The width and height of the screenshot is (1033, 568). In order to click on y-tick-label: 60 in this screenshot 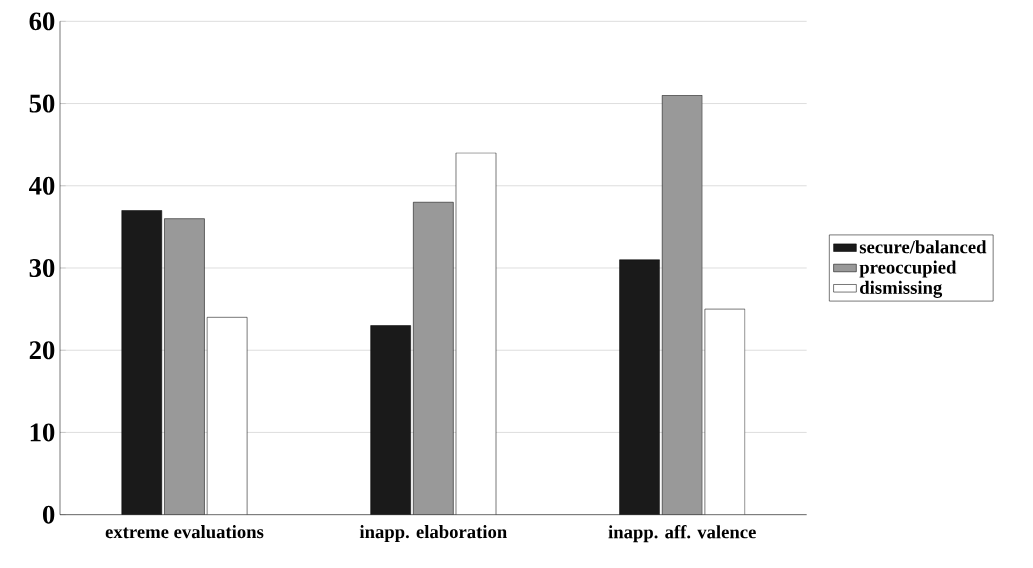, I will do `click(42, 21)`.